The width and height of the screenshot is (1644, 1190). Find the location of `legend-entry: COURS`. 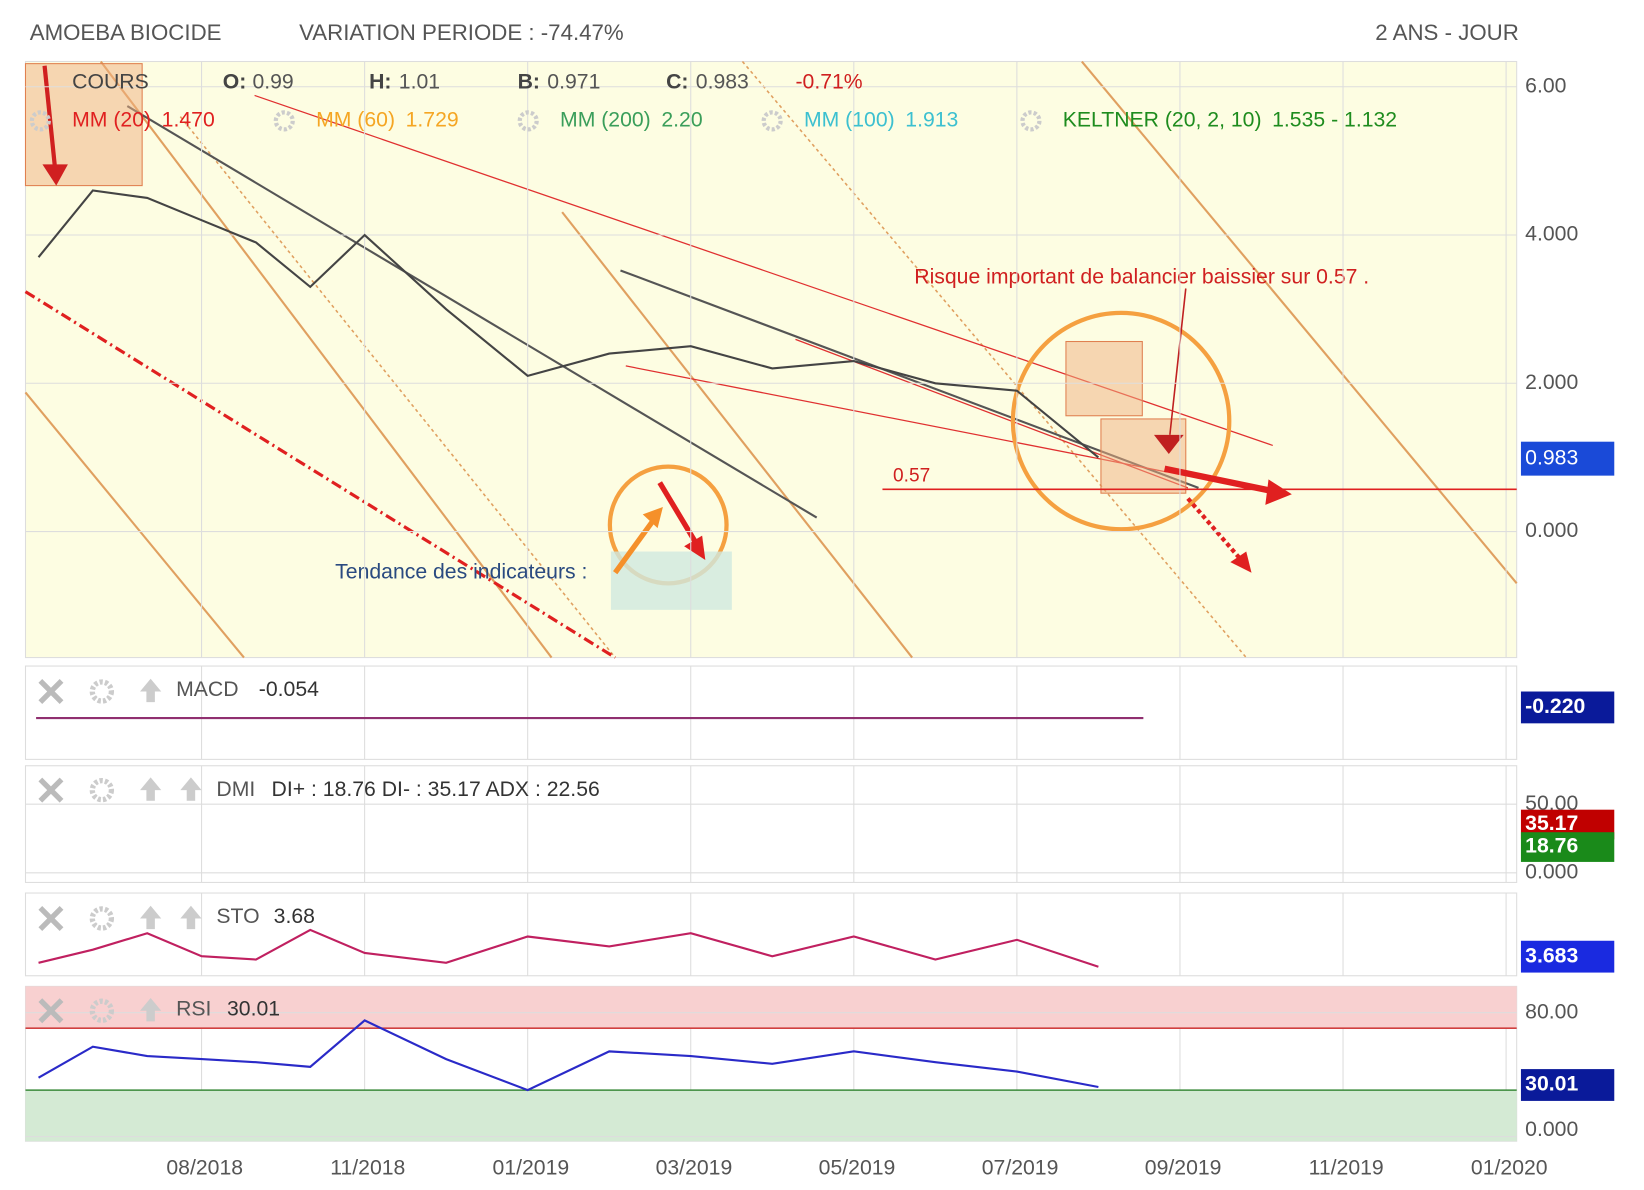

legend-entry: COURS is located at coordinates (110, 81).